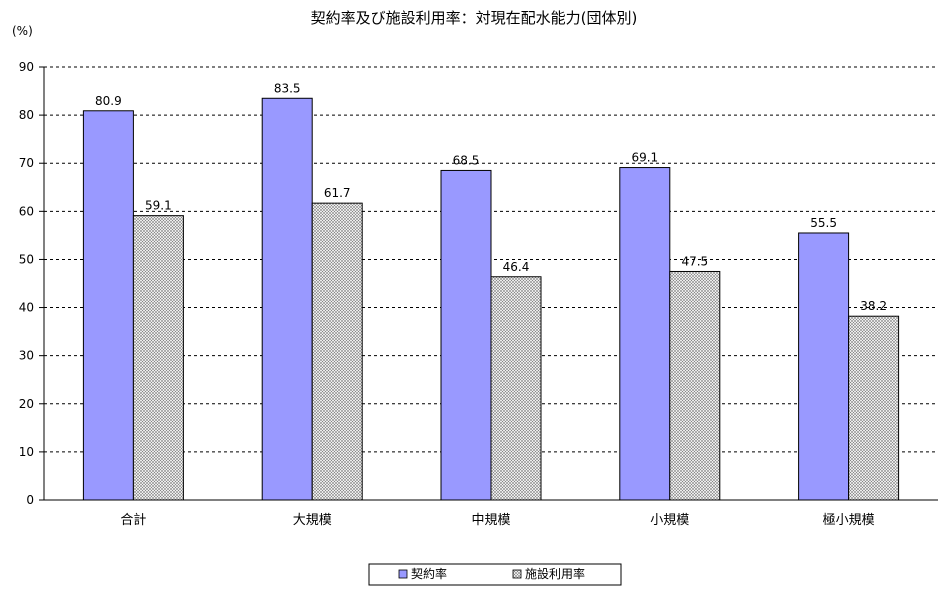 The image size is (949, 591). I want to click on data-label: 59.1, so click(158, 206).